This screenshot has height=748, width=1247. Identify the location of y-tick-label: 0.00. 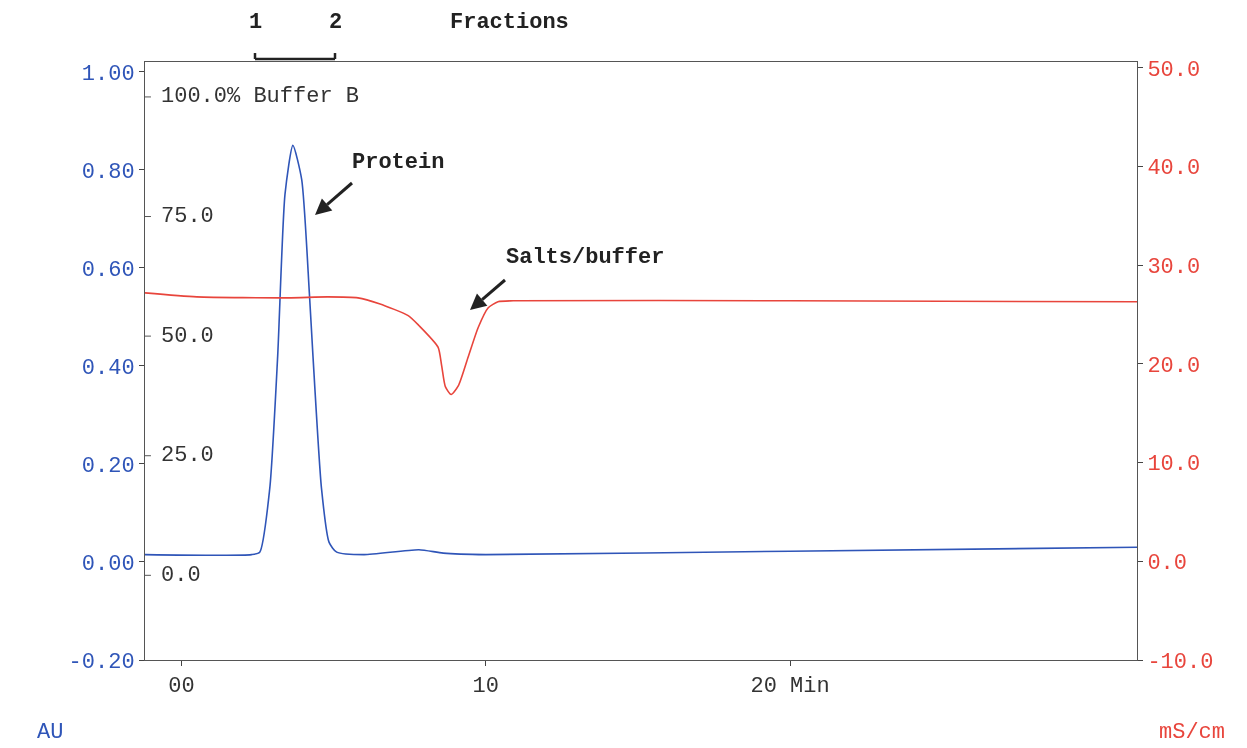
(108, 564).